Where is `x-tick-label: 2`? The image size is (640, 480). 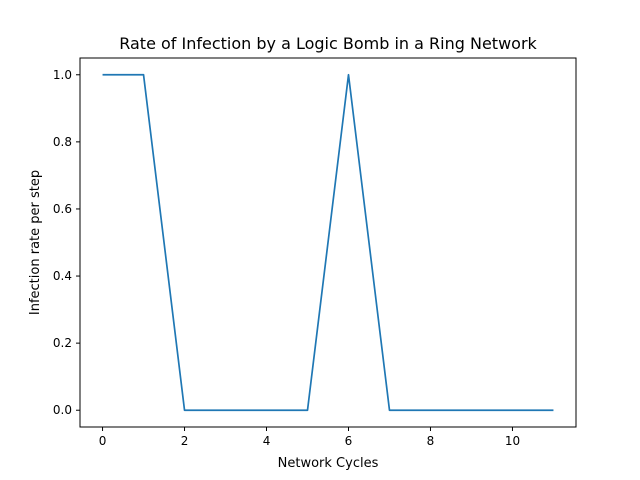 x-tick-label: 2 is located at coordinates (185, 441).